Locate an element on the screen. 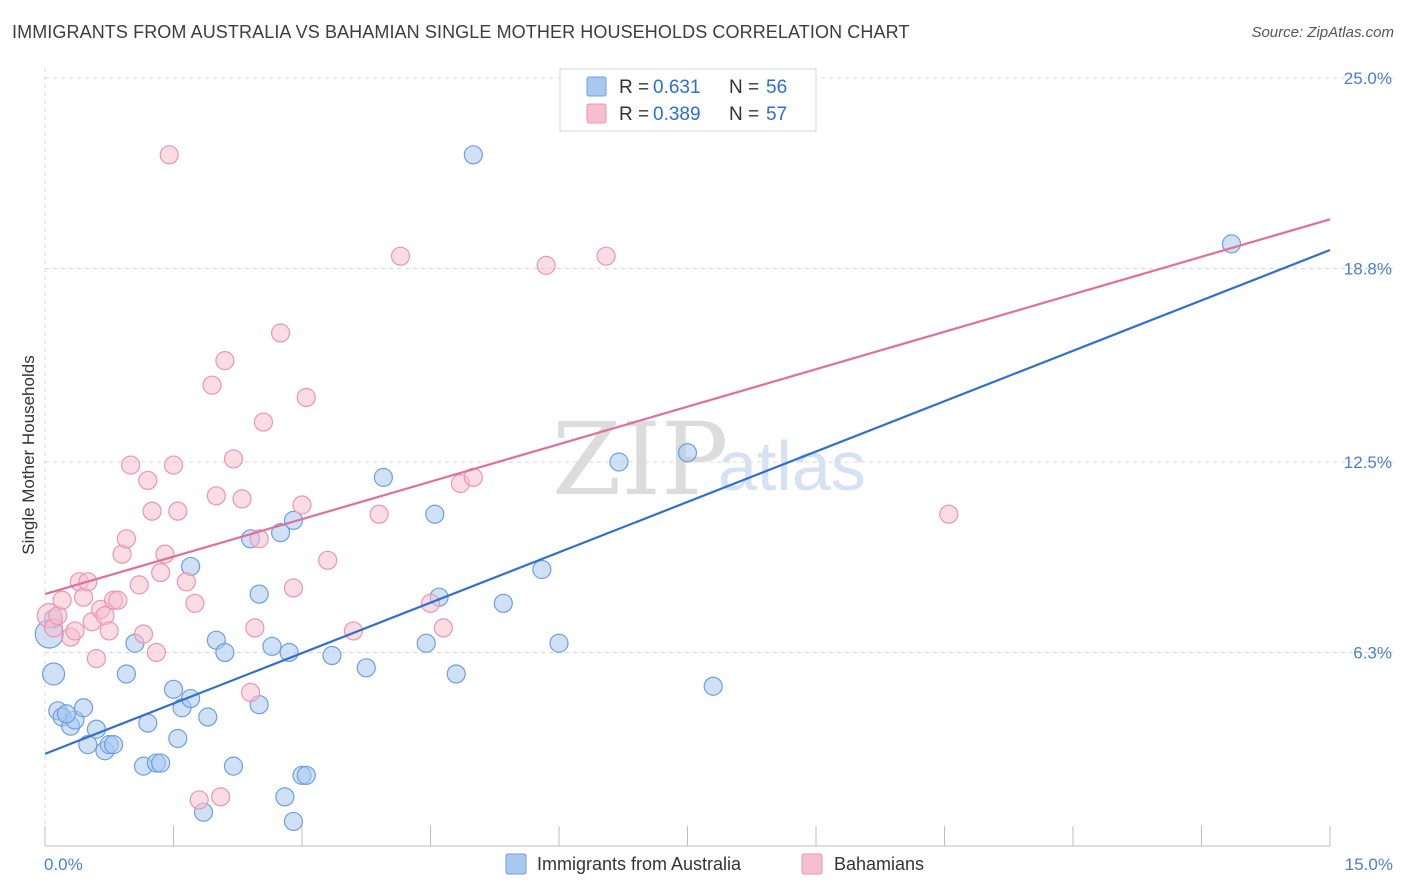  y-tick-label: 6.3% is located at coordinates (1372, 652).